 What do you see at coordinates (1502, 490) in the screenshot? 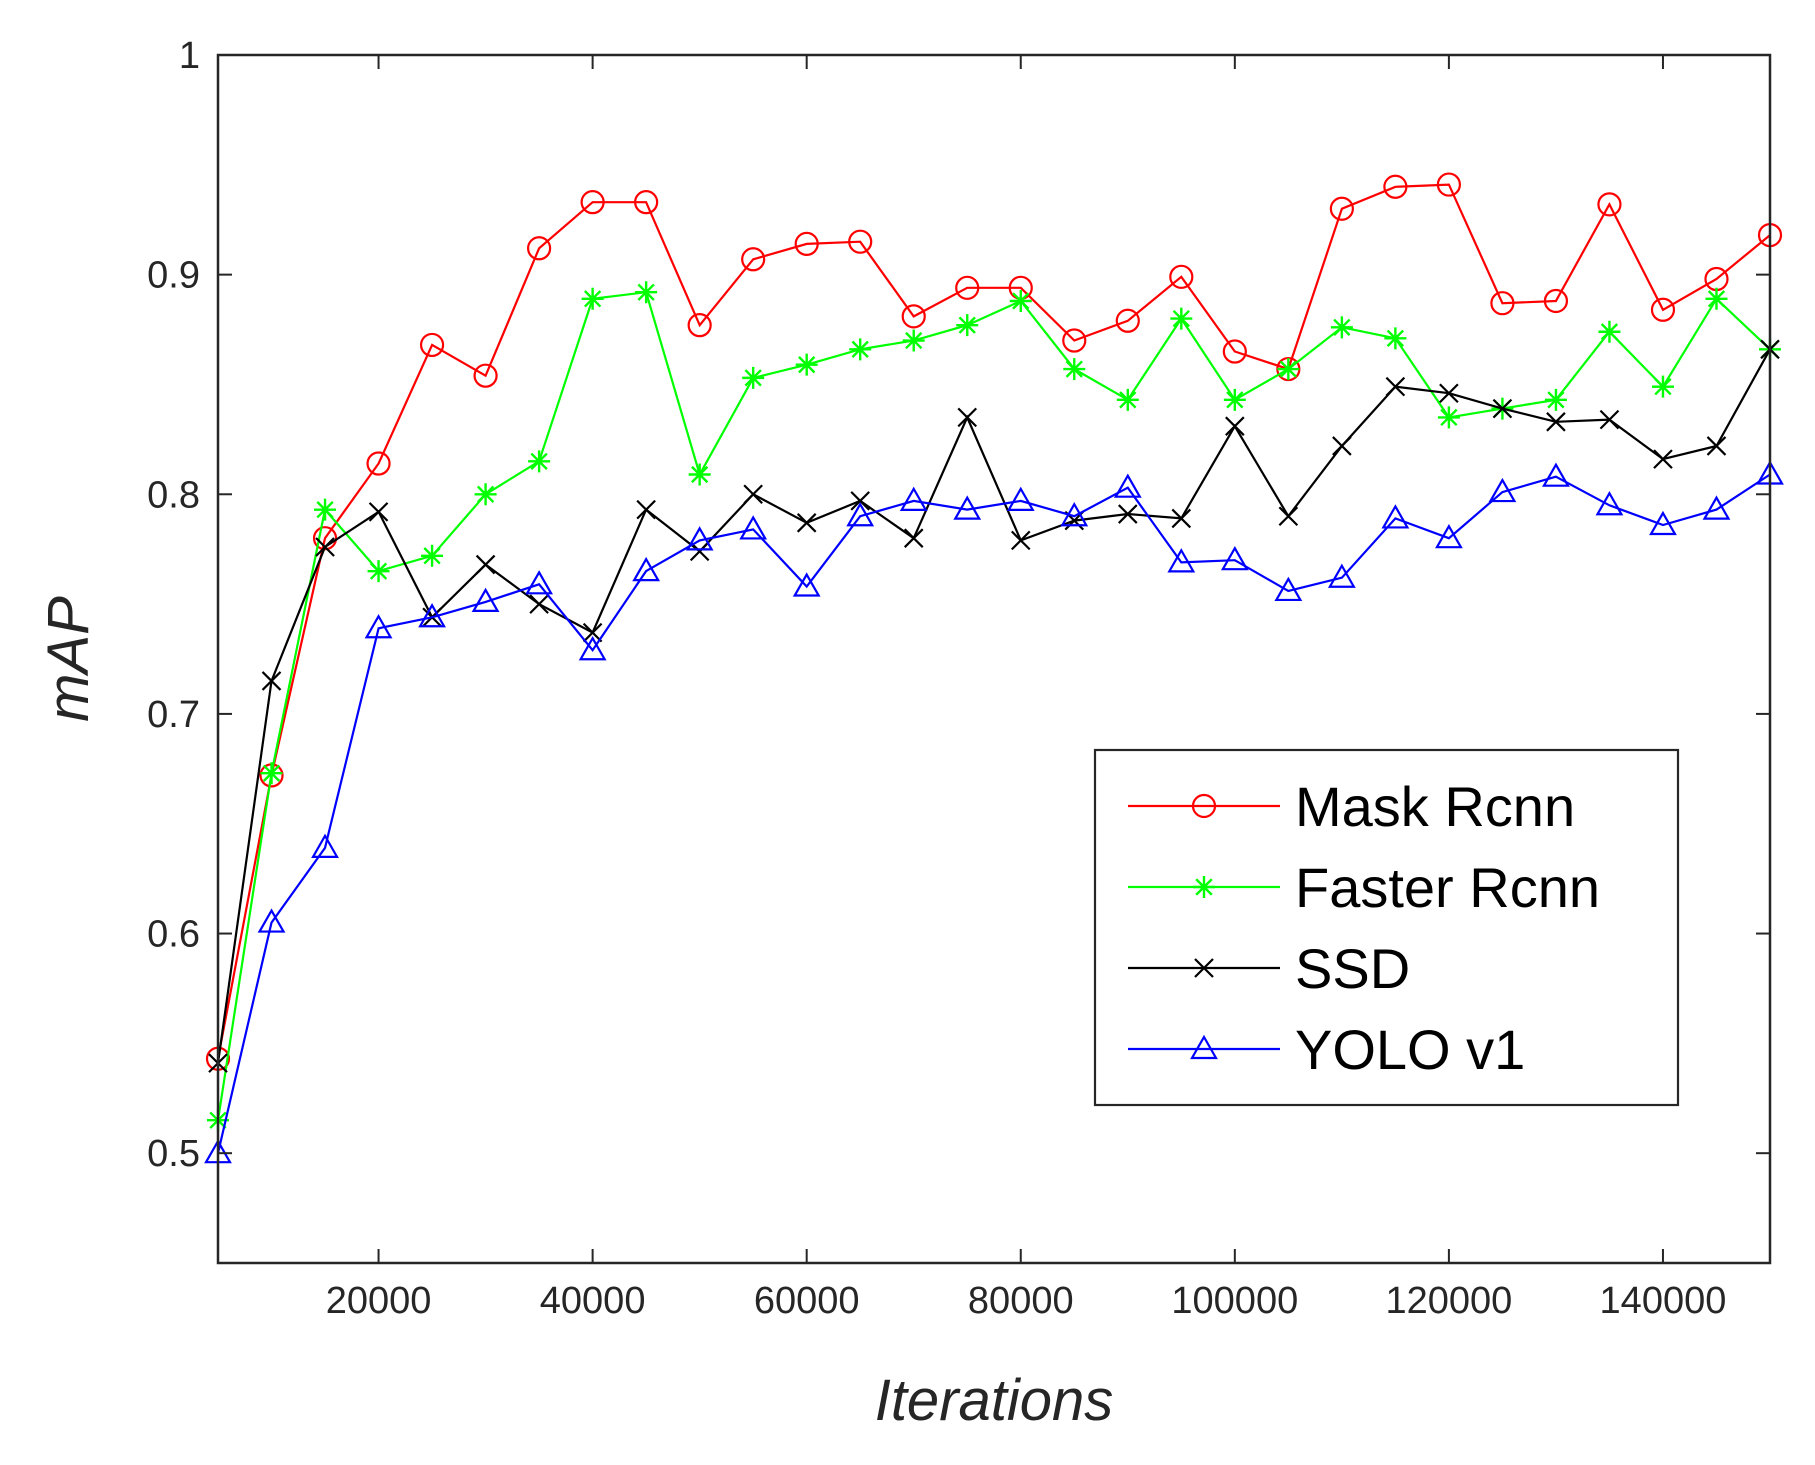
I see `data-point-yolo-v1-24-shape` at bounding box center [1502, 490].